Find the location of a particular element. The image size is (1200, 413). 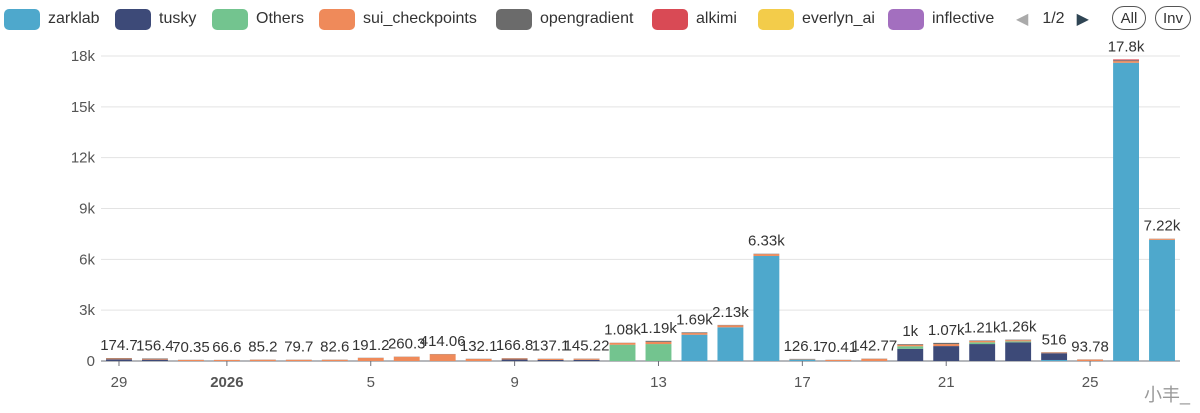

bar-total-label: 126.1 is located at coordinates (803, 346).